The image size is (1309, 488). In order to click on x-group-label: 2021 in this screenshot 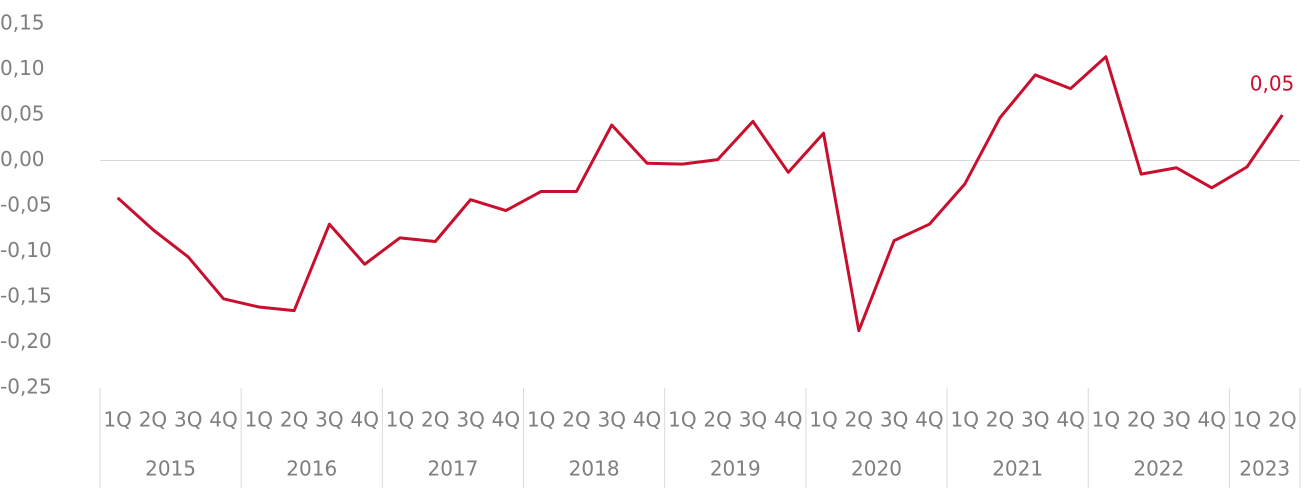, I will do `click(1017, 469)`.